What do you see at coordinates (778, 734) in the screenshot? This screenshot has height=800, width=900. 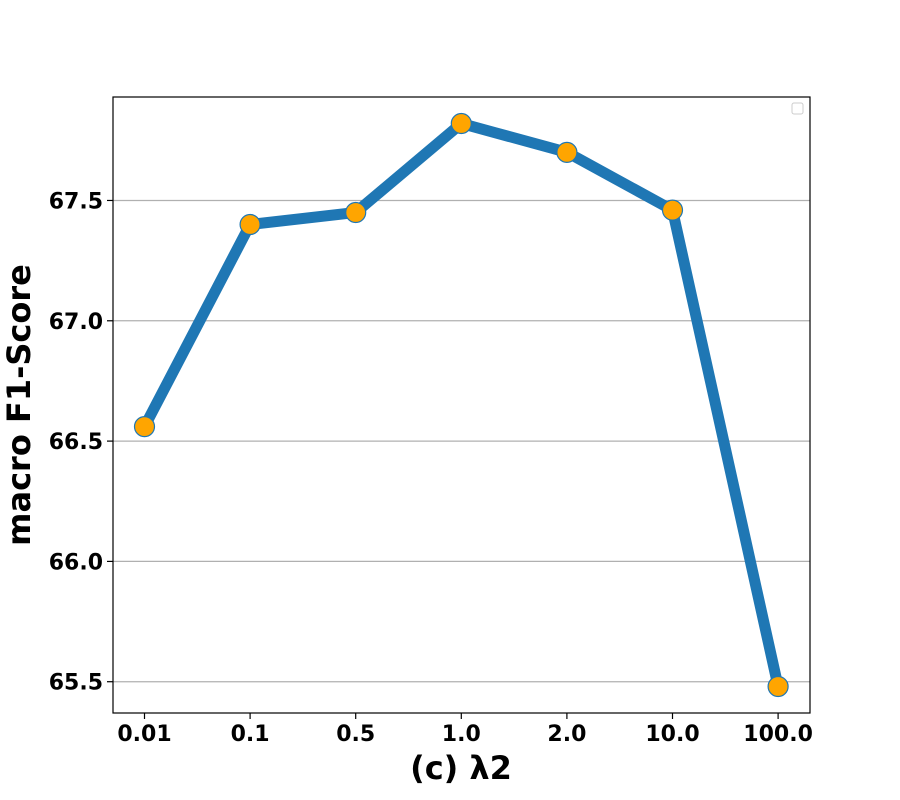 I see `x-tick-label: 100.0` at bounding box center [778, 734].